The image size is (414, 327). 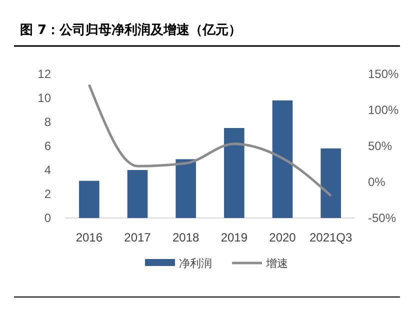 What do you see at coordinates (48, 169) in the screenshot?
I see `y-tick-label: 4` at bounding box center [48, 169].